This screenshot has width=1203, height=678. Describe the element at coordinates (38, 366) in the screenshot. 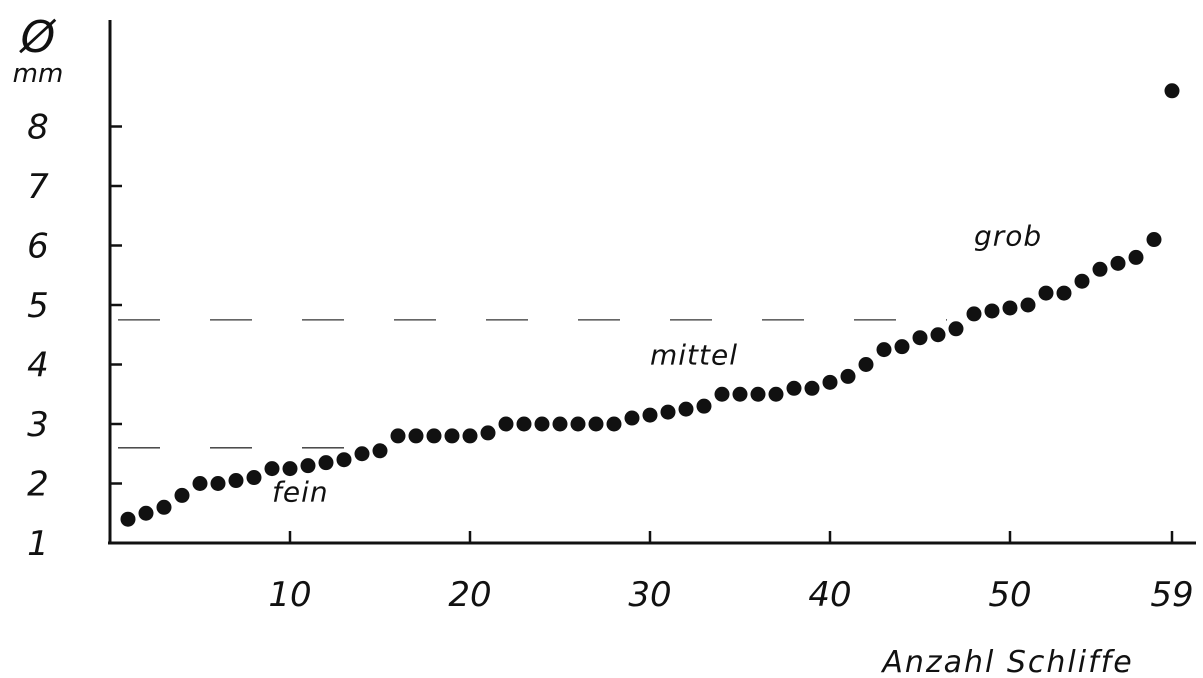

I see `y-tick-label: 4` at that location.